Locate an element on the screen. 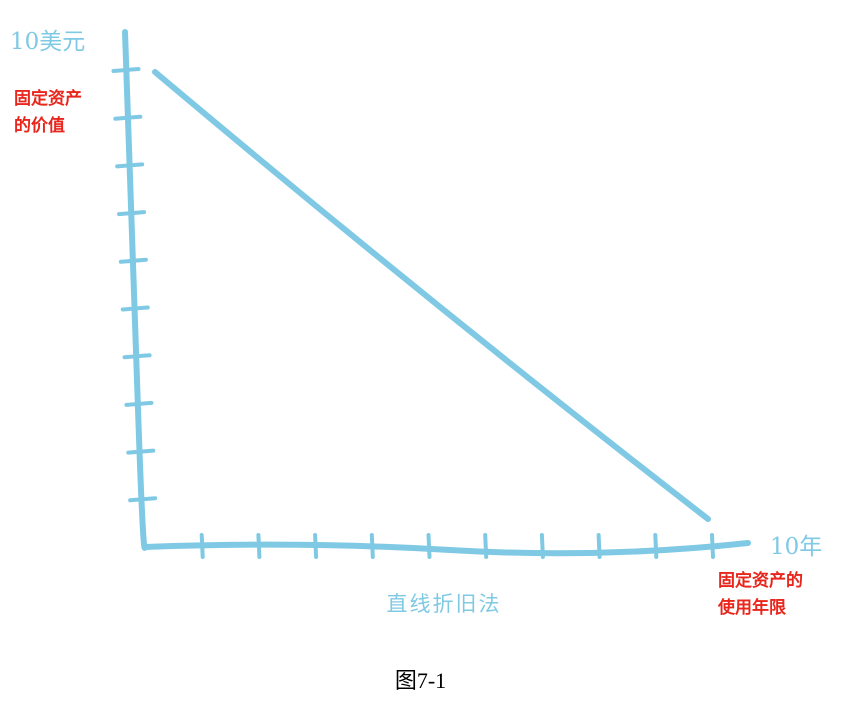 The height and width of the screenshot is (704, 841). x-axis-description-line1: 固定资产的 is located at coordinates (760, 581).